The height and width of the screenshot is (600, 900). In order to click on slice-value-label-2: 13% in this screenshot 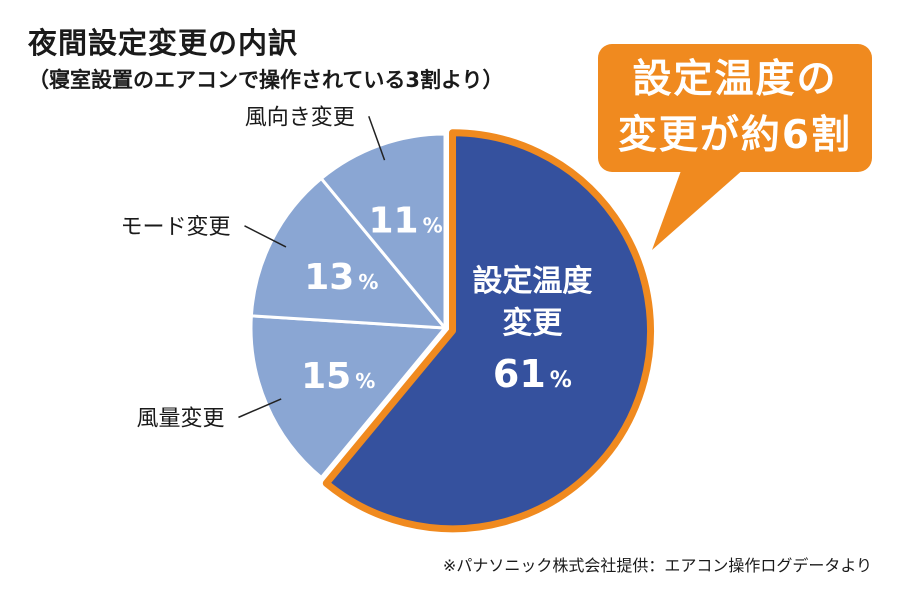, I will do `click(341, 277)`.